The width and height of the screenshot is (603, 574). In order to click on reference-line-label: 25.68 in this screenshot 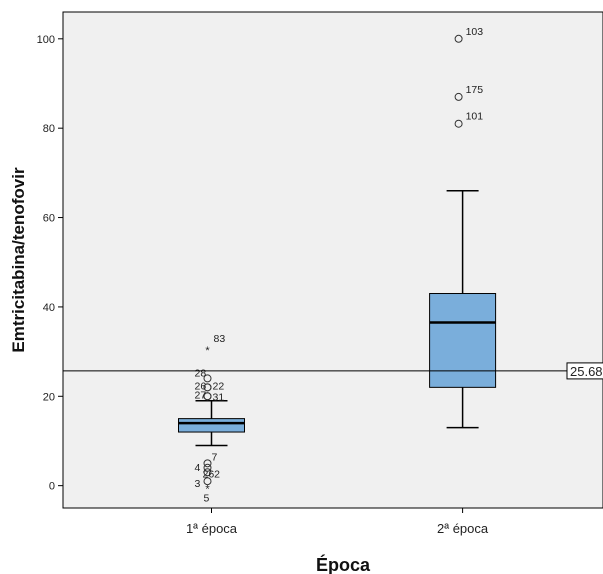, I will do `click(586, 371)`.